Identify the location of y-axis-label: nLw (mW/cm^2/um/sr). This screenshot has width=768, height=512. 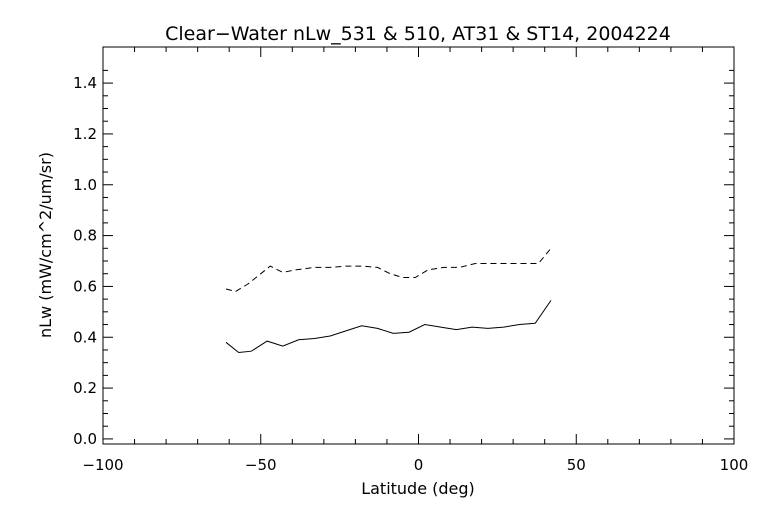
(45, 245).